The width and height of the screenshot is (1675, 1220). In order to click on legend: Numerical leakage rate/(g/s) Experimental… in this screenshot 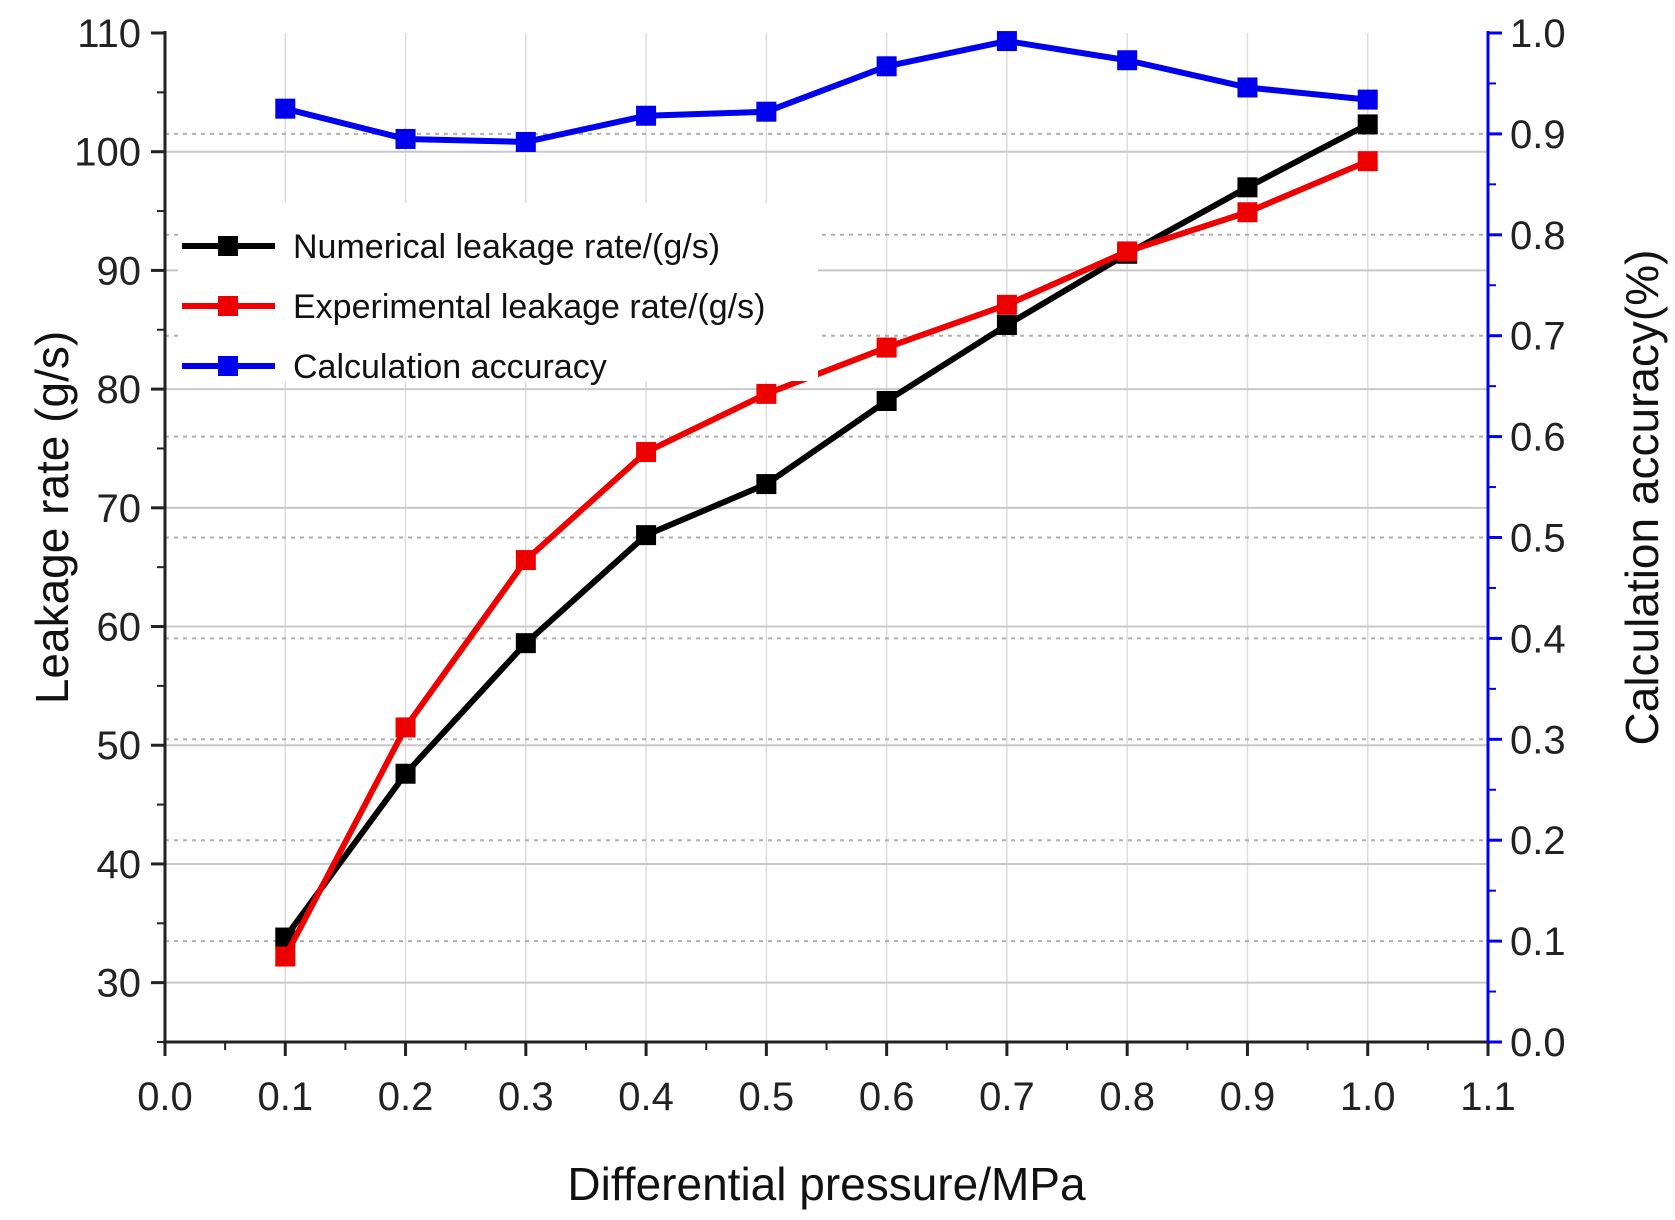, I will do `click(498, 294)`.